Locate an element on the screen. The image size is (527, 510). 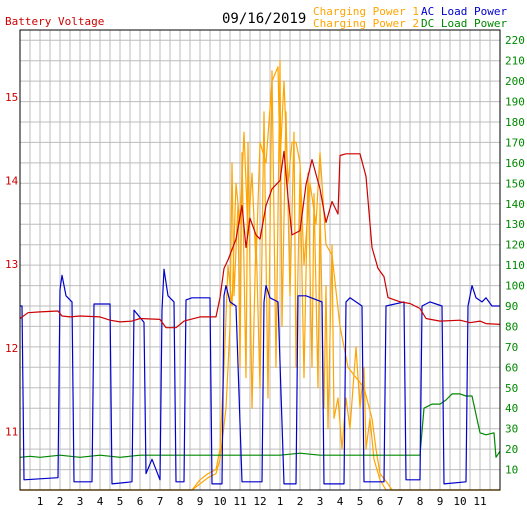
left-axis-title: Battery Voltage is located at coordinates (54, 21).